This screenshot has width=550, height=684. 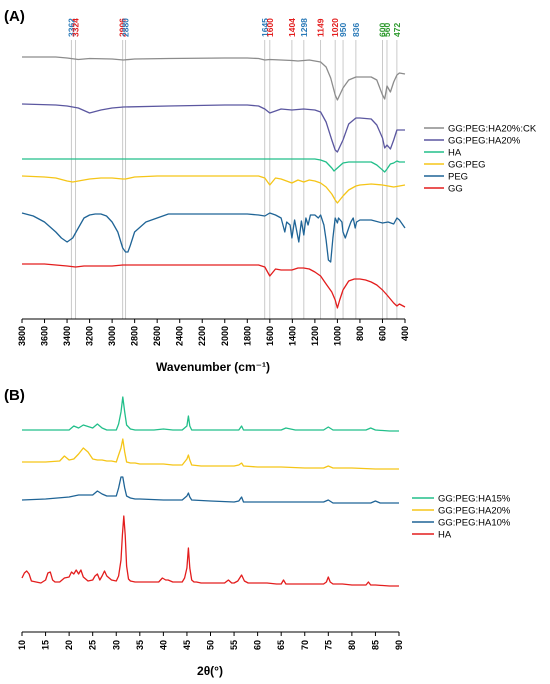 What do you see at coordinates (234, 645) in the screenshot?
I see `x-tick-label: 55` at bounding box center [234, 645].